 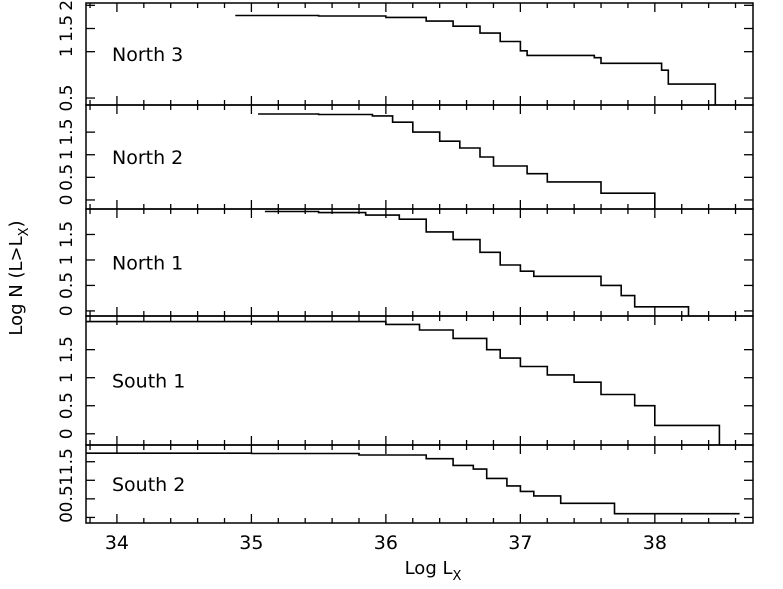 What do you see at coordinates (147, 264) in the screenshot?
I see `panel-label: North 1` at bounding box center [147, 264].